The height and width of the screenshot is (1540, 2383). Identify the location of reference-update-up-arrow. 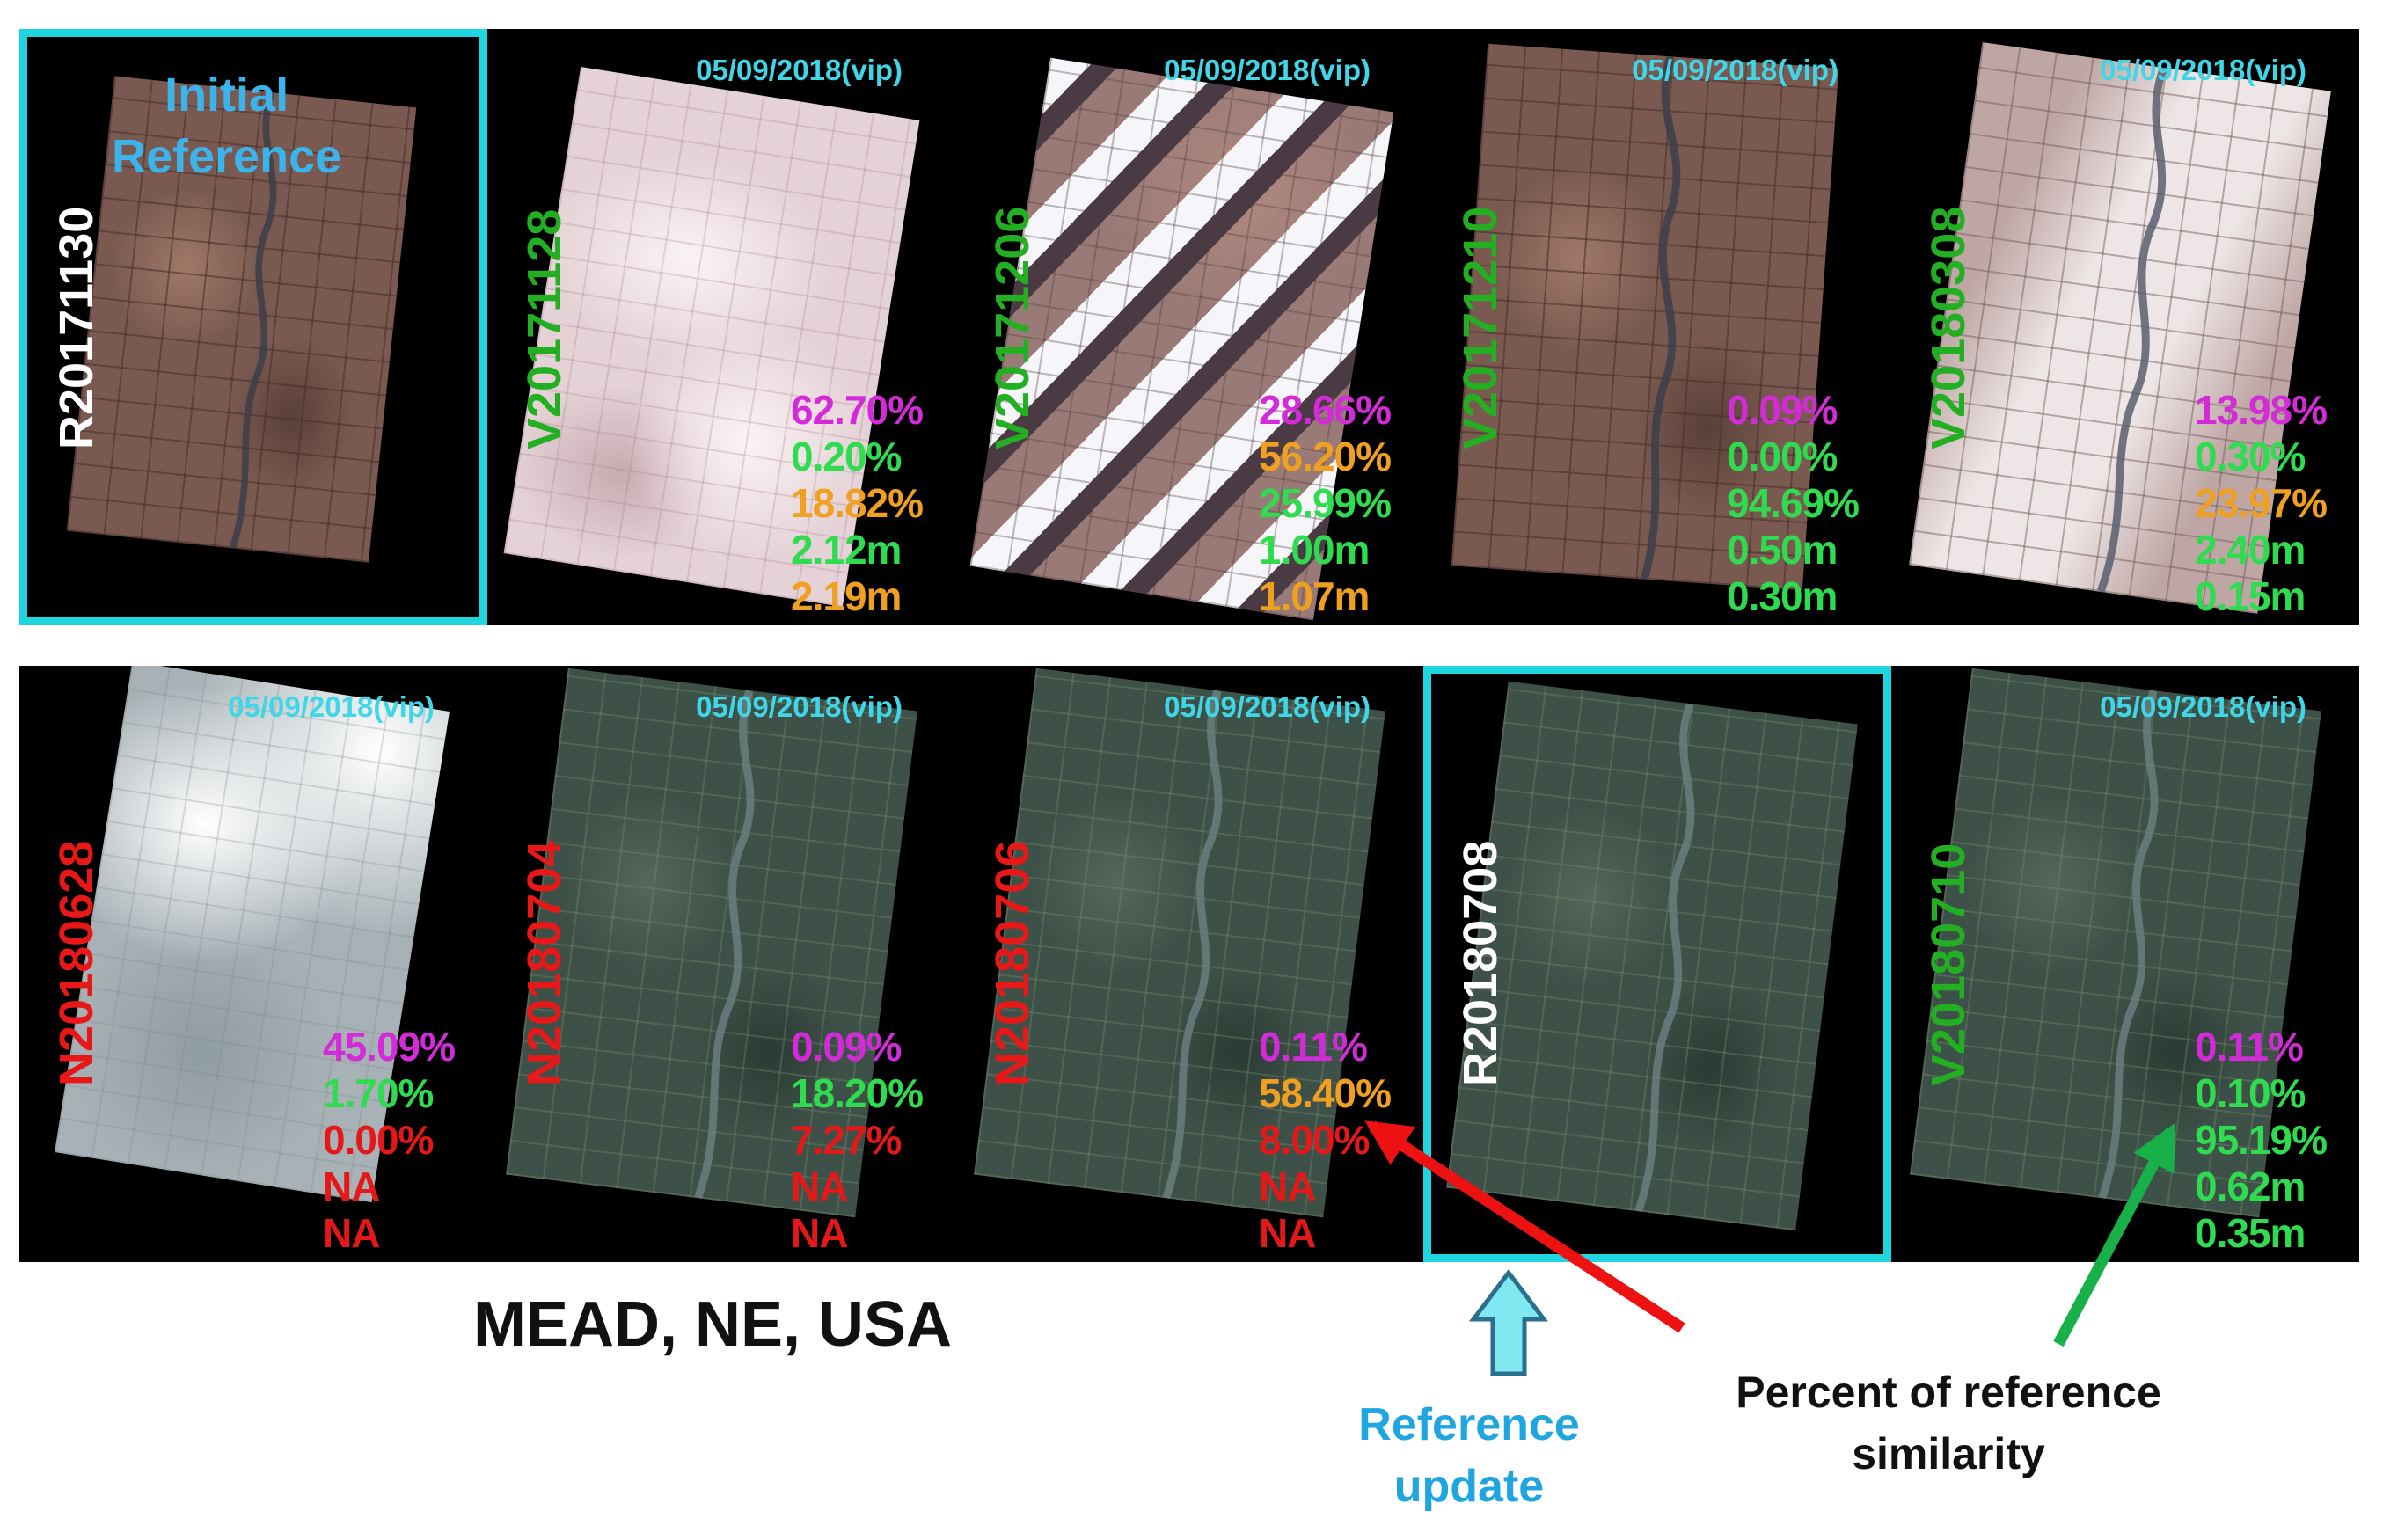
(1509, 1322).